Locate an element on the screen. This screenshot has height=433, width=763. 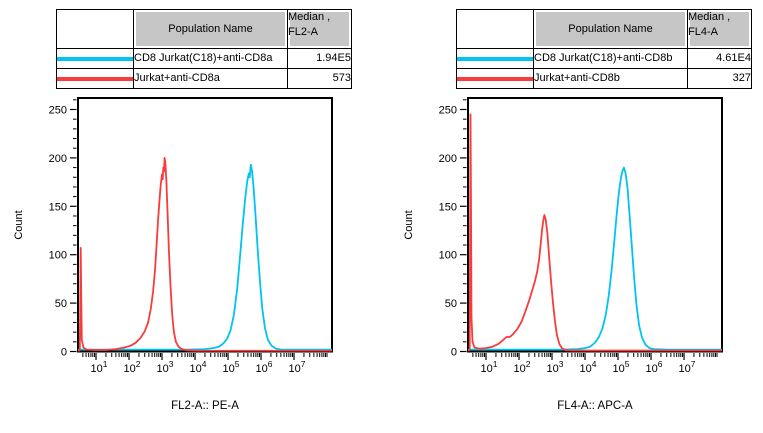
median-value-cell: 4.61E4 is located at coordinates (719, 58).